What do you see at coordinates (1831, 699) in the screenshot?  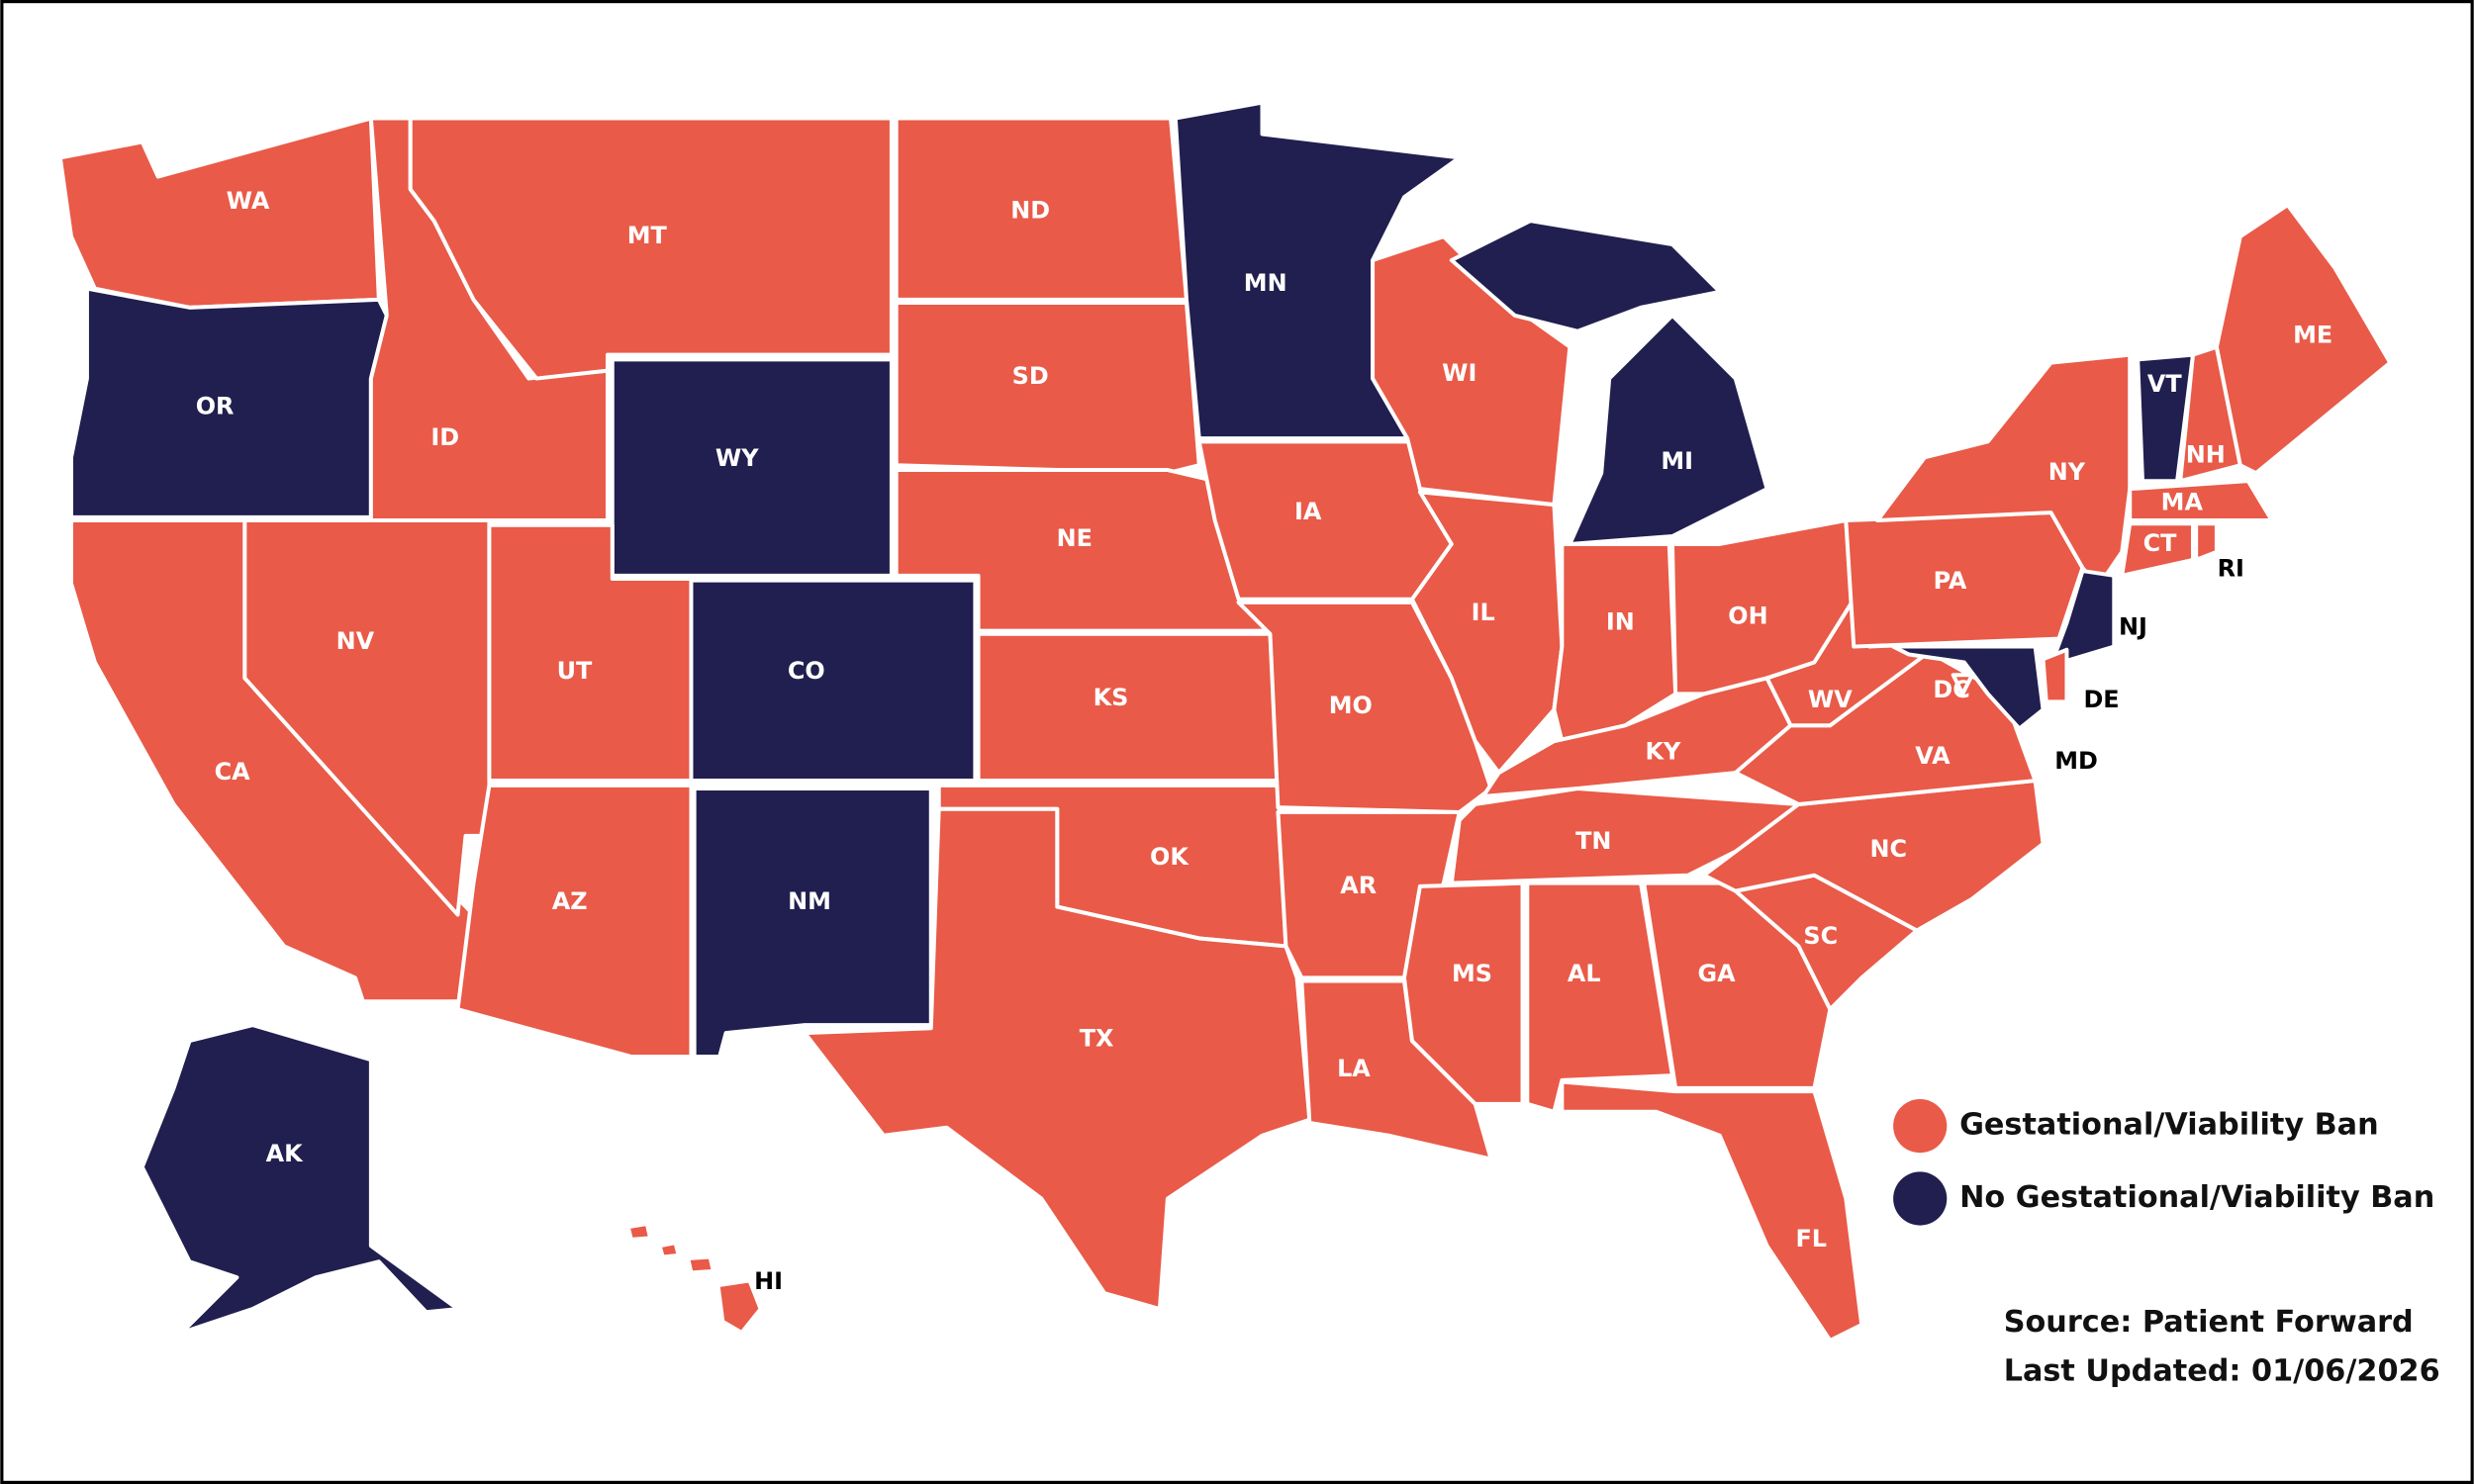 I see `state-label: WV` at bounding box center [1831, 699].